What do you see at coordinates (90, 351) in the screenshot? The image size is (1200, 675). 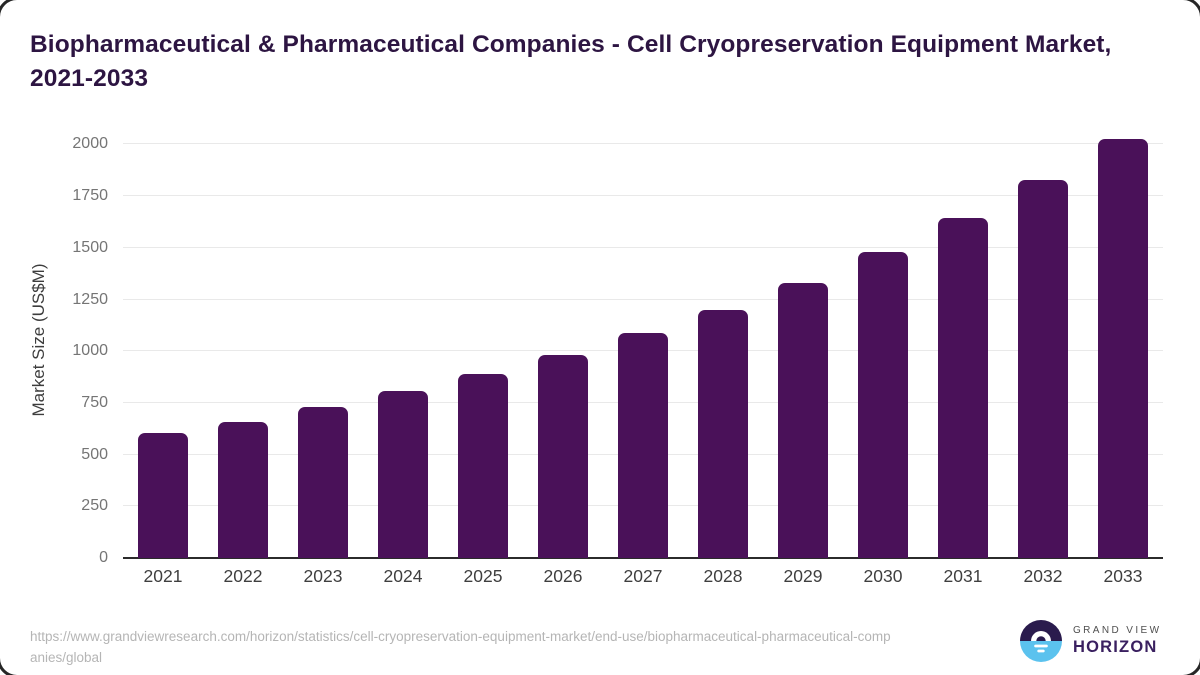 I see `y-tick-label-1000: 1000` at bounding box center [90, 351].